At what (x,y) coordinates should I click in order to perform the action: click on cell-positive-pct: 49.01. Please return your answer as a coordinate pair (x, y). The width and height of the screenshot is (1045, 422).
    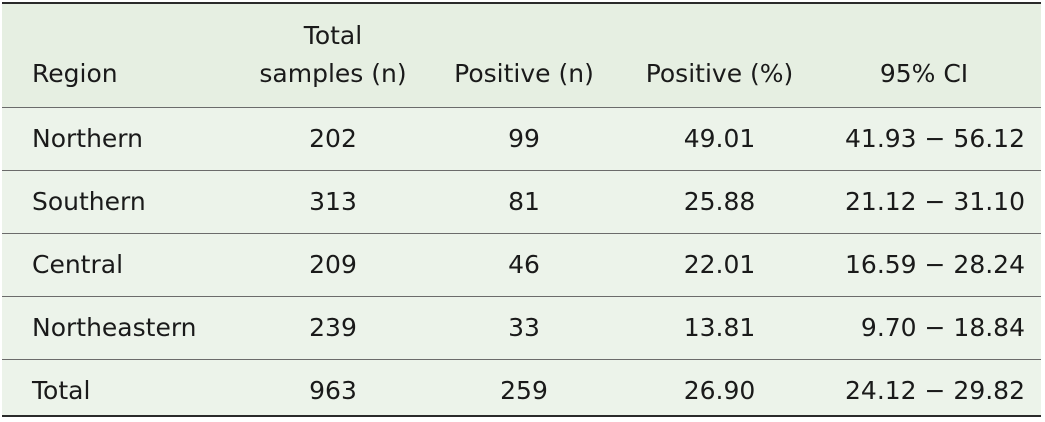
    Looking at the image, I should click on (719, 139).